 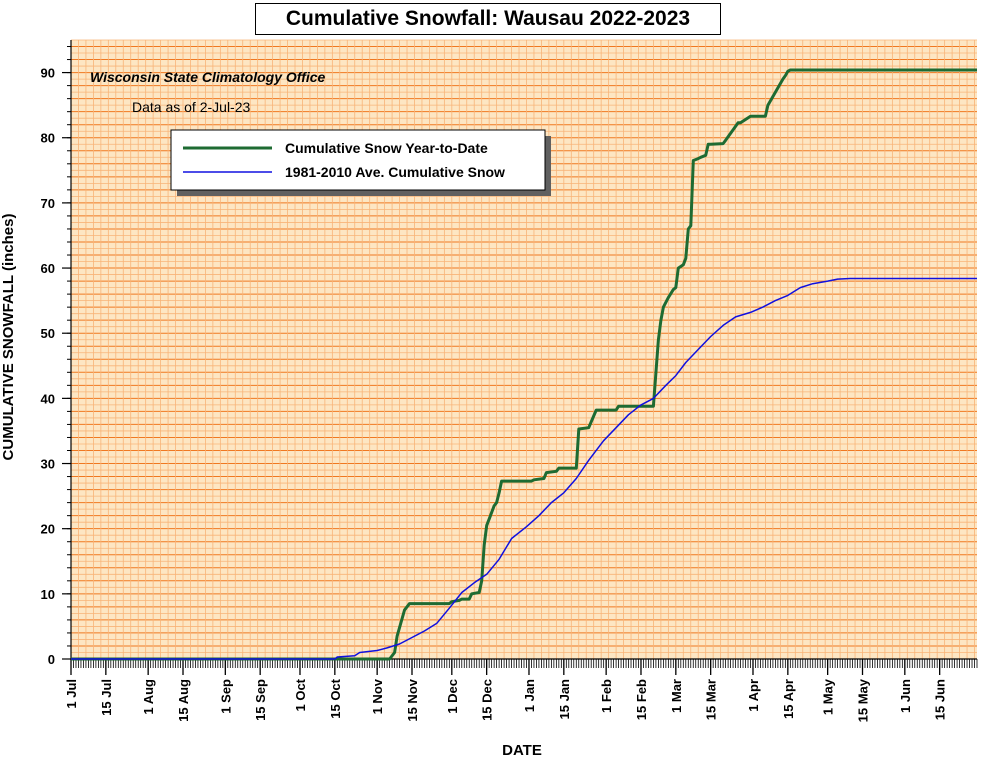 I want to click on y-tick-label: 90, so click(x=48, y=73).